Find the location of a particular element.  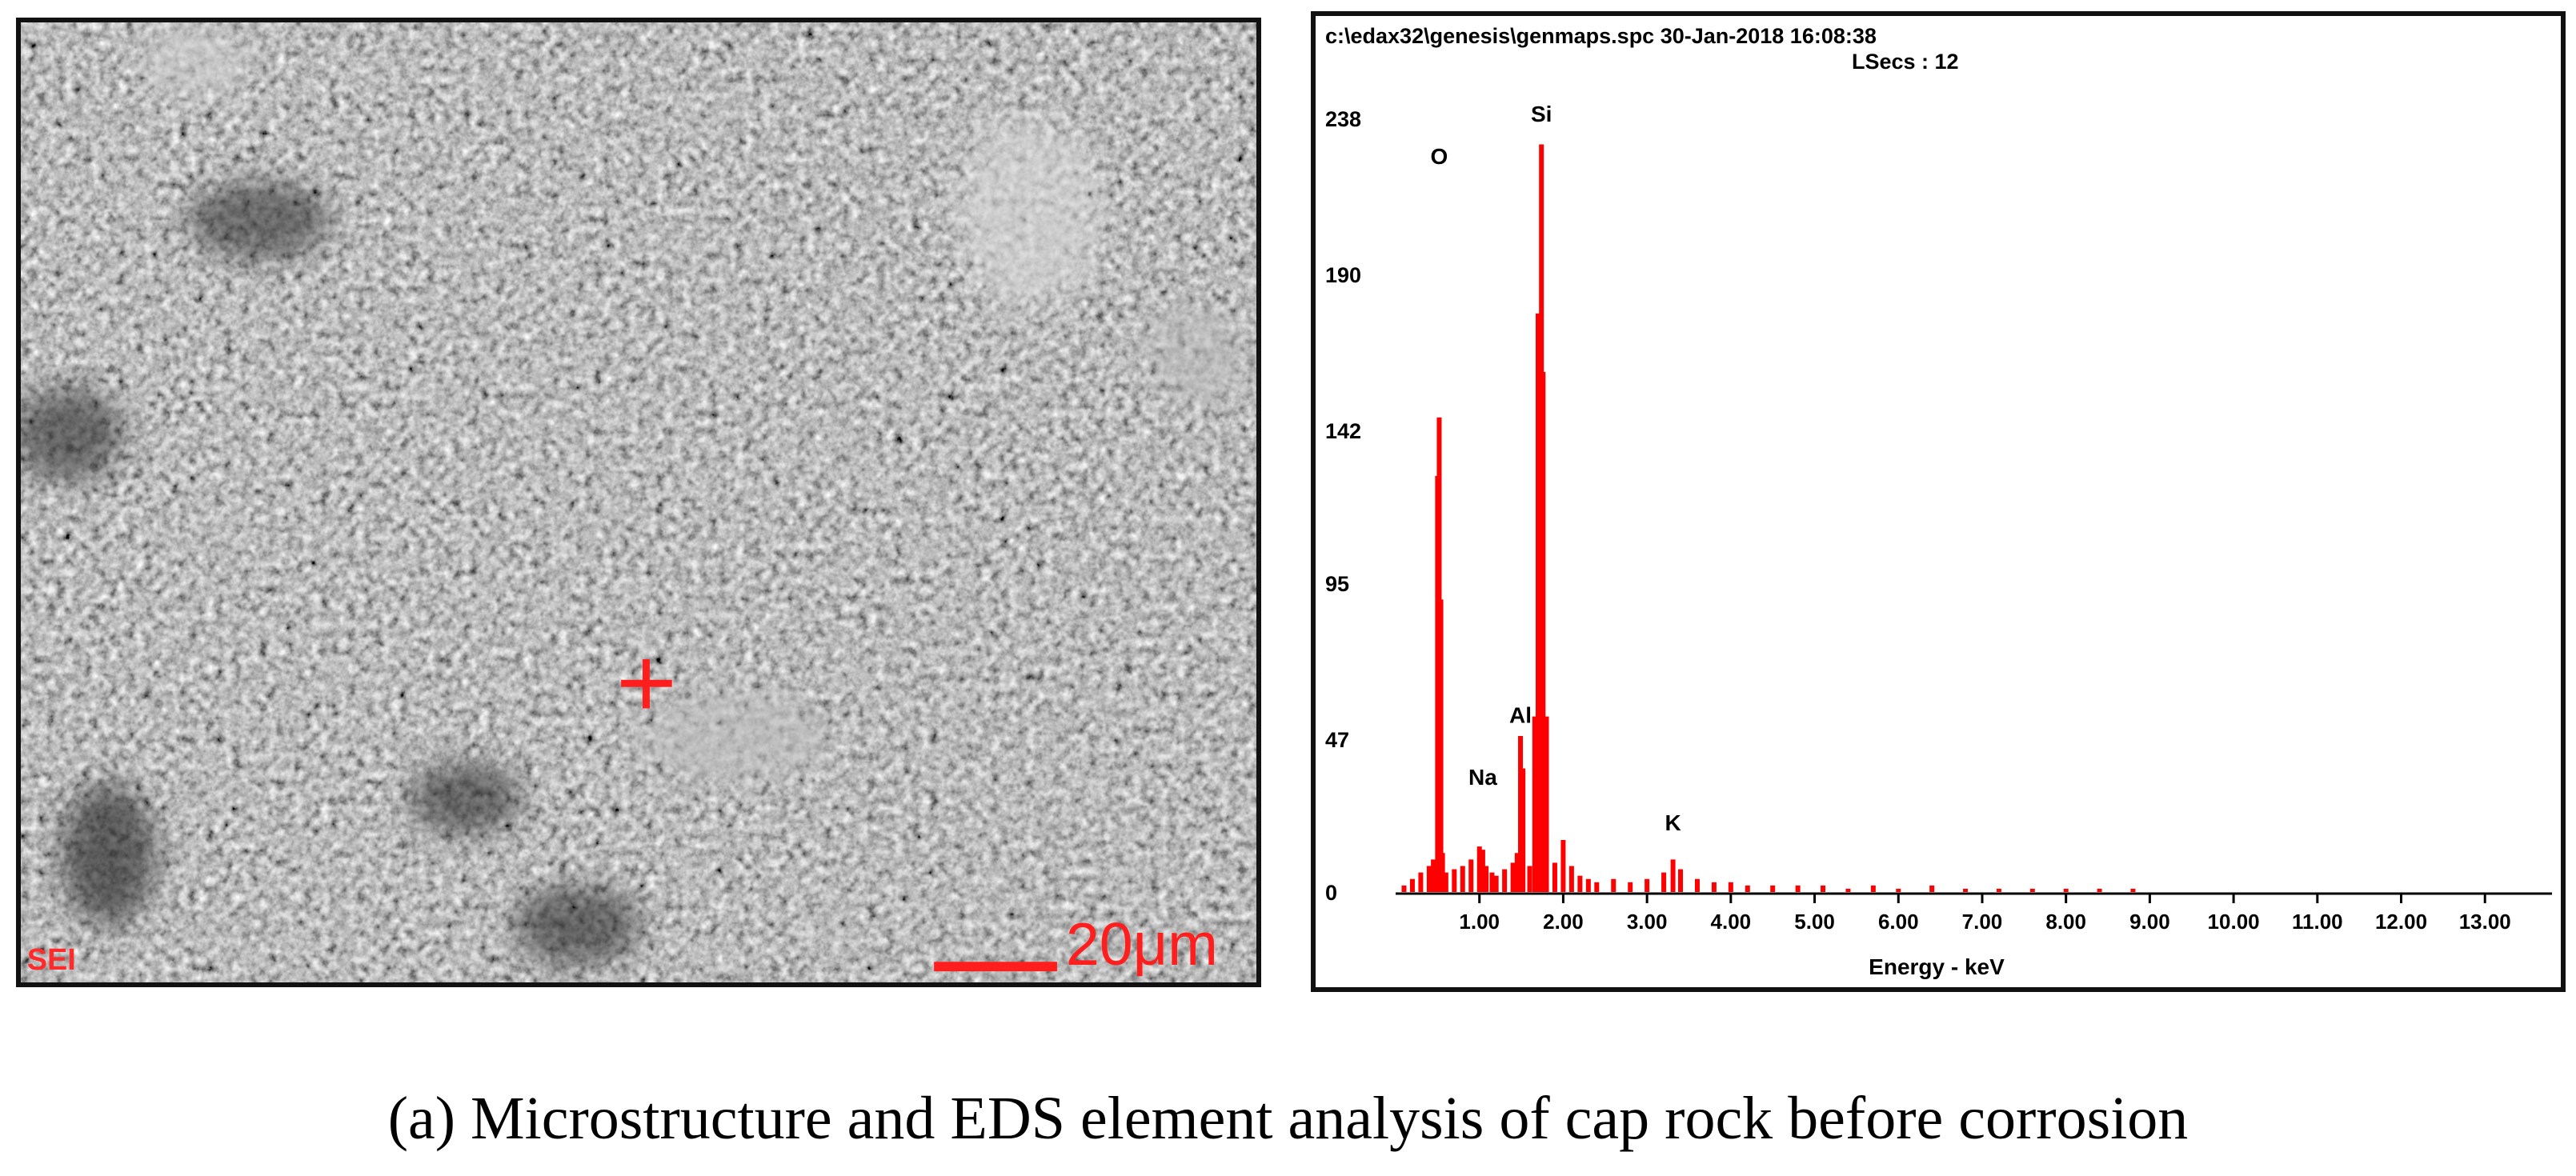

x-tick-label: 5.00 is located at coordinates (1814, 922).